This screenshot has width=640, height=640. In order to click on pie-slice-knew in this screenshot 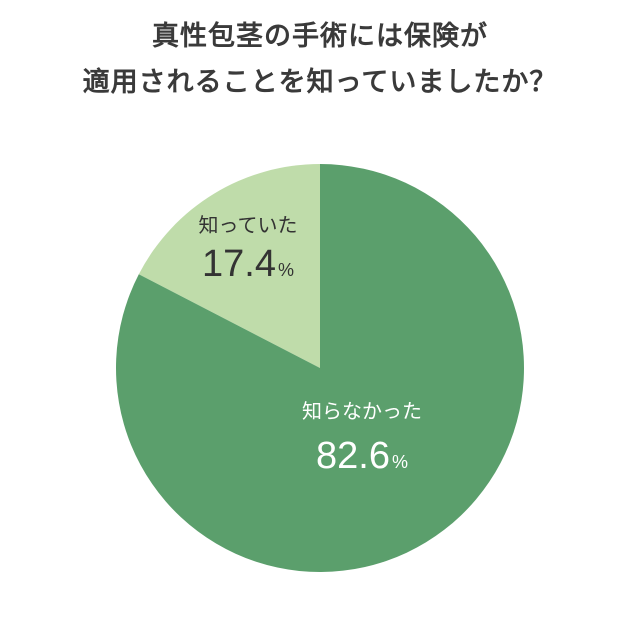, I will do `click(229, 266)`.